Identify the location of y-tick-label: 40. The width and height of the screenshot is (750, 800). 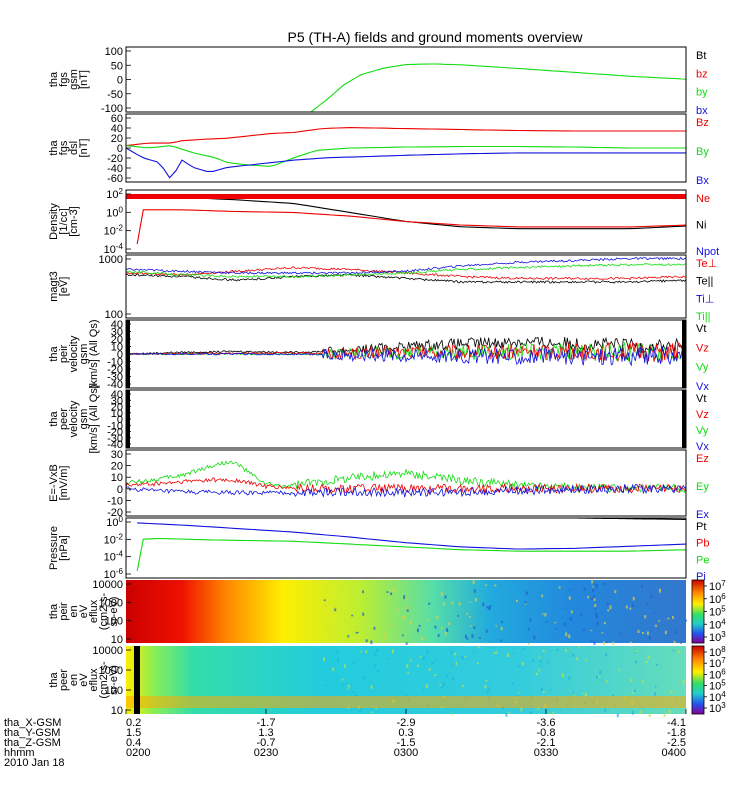
(117, 325).